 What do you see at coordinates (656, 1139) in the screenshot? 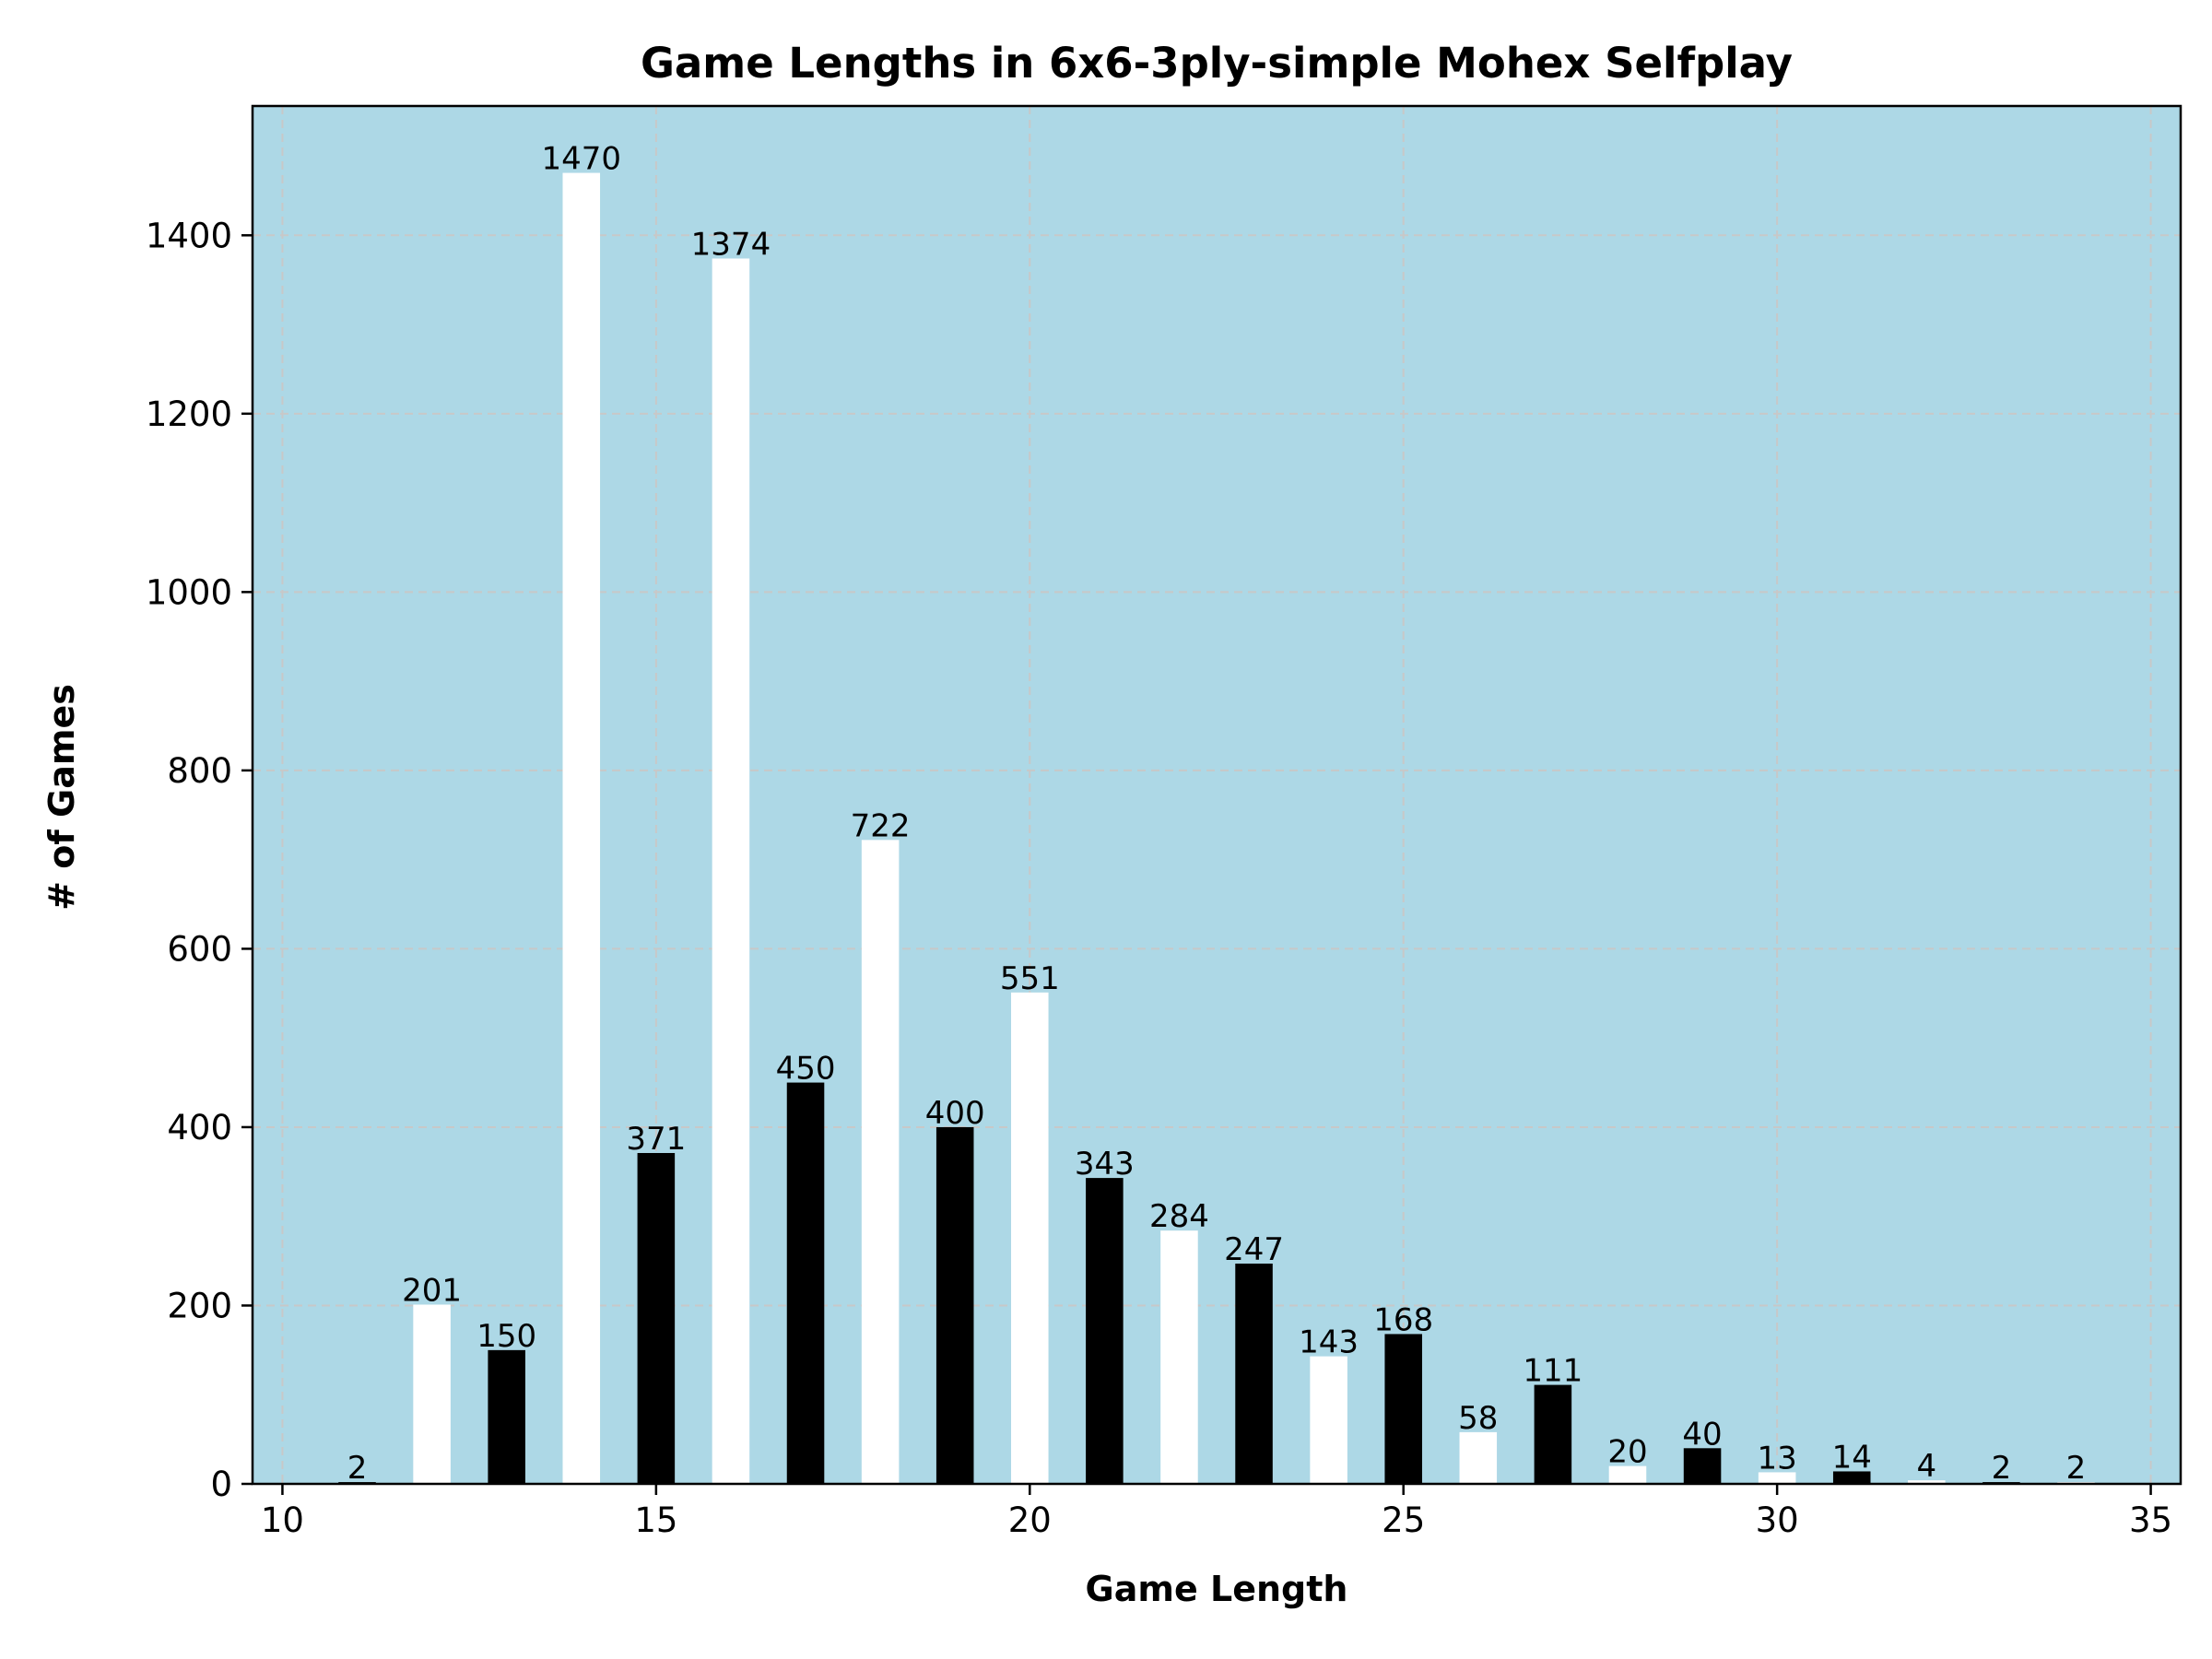
I see `bar-value-label: 371` at bounding box center [656, 1139].